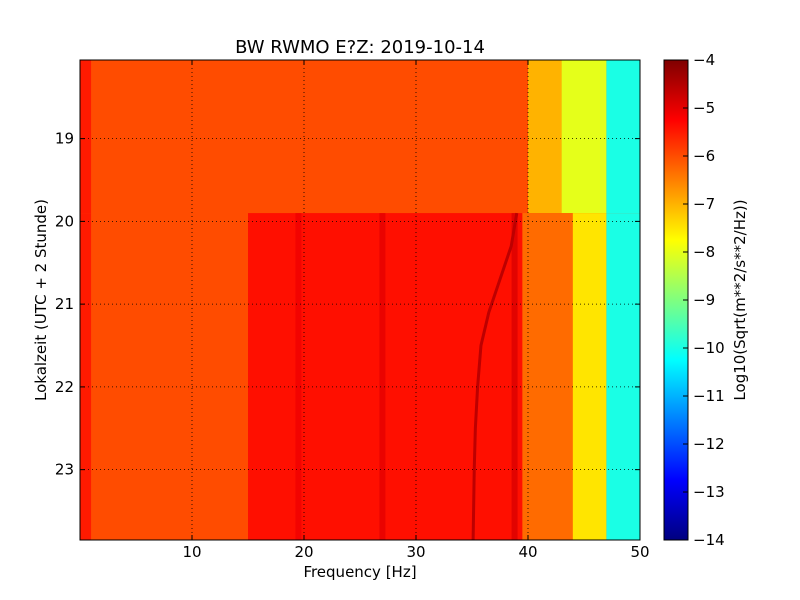 The image size is (800, 600). I want to click on colorbar-tick-label: −6, so click(704, 156).